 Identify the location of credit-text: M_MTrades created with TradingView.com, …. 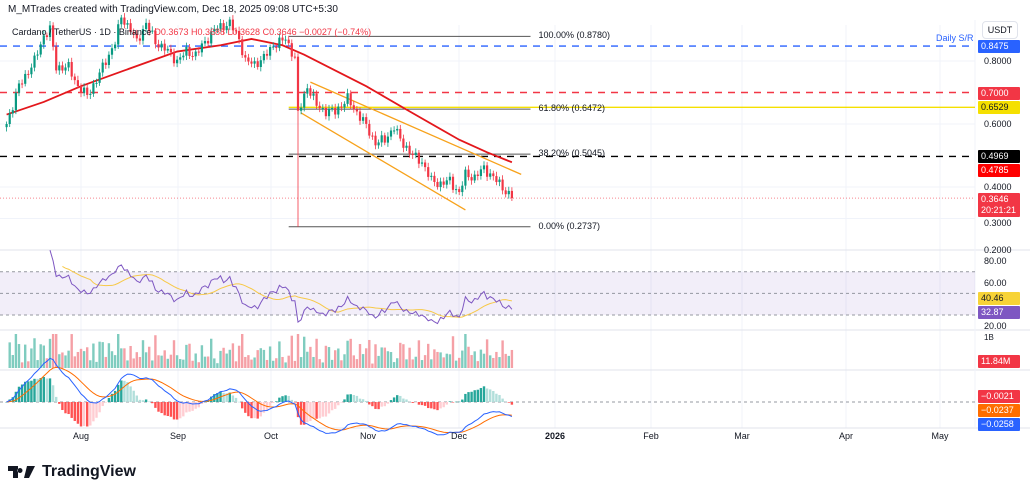
(173, 9).